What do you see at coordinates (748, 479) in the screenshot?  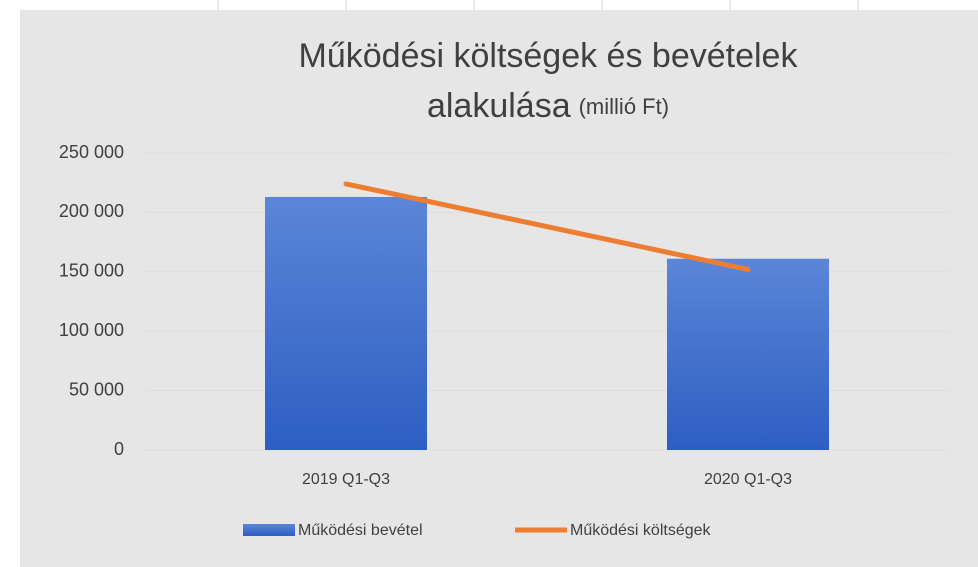 I see `x-tick-label: 2020 Q1-Q3` at bounding box center [748, 479].